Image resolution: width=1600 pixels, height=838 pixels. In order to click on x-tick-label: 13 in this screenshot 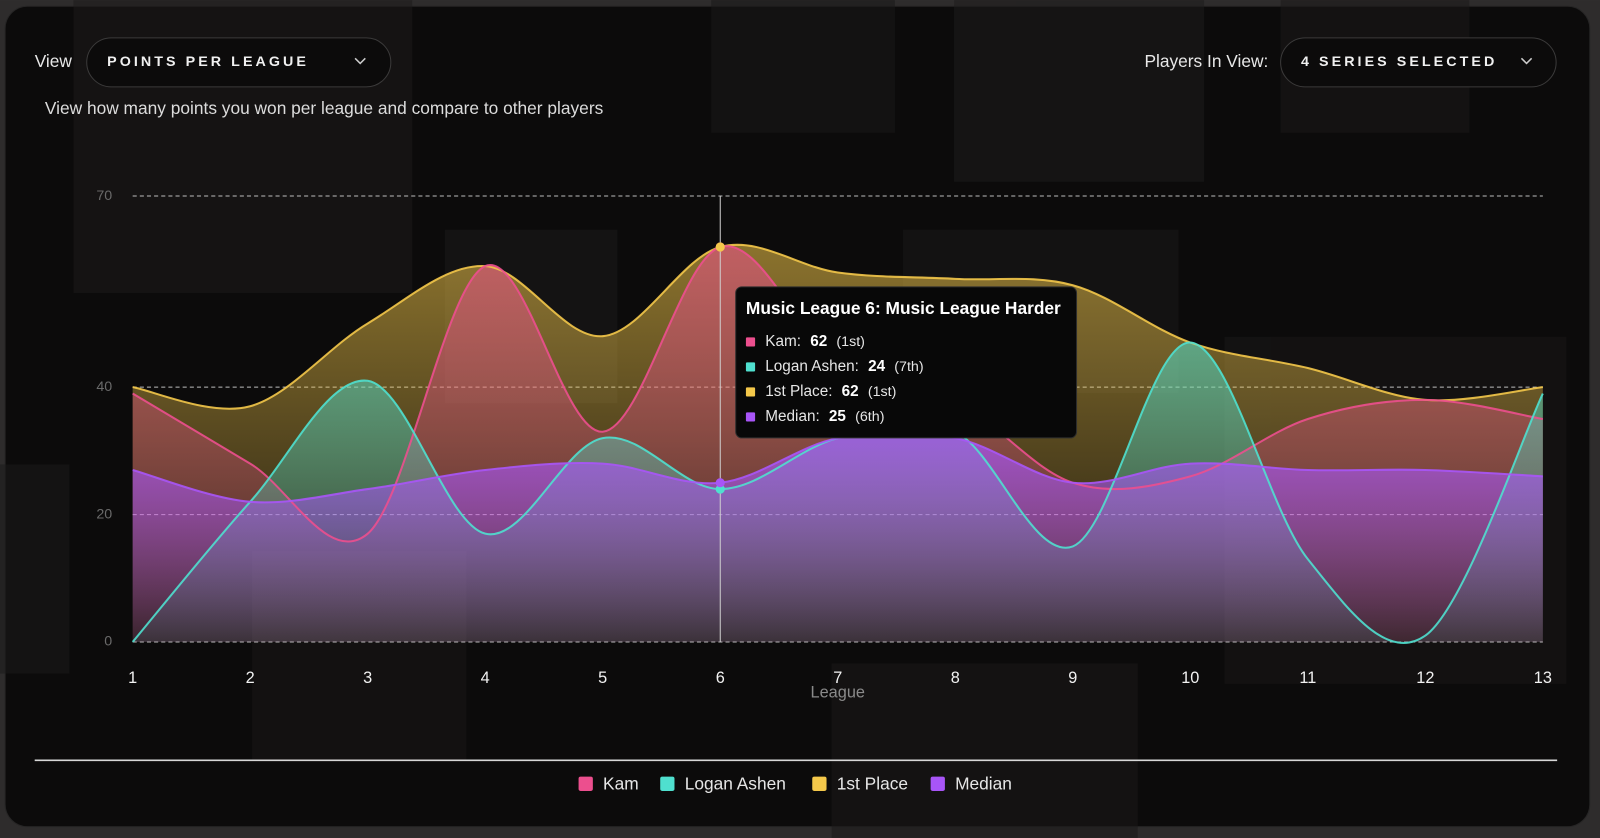, I will do `click(1543, 678)`.